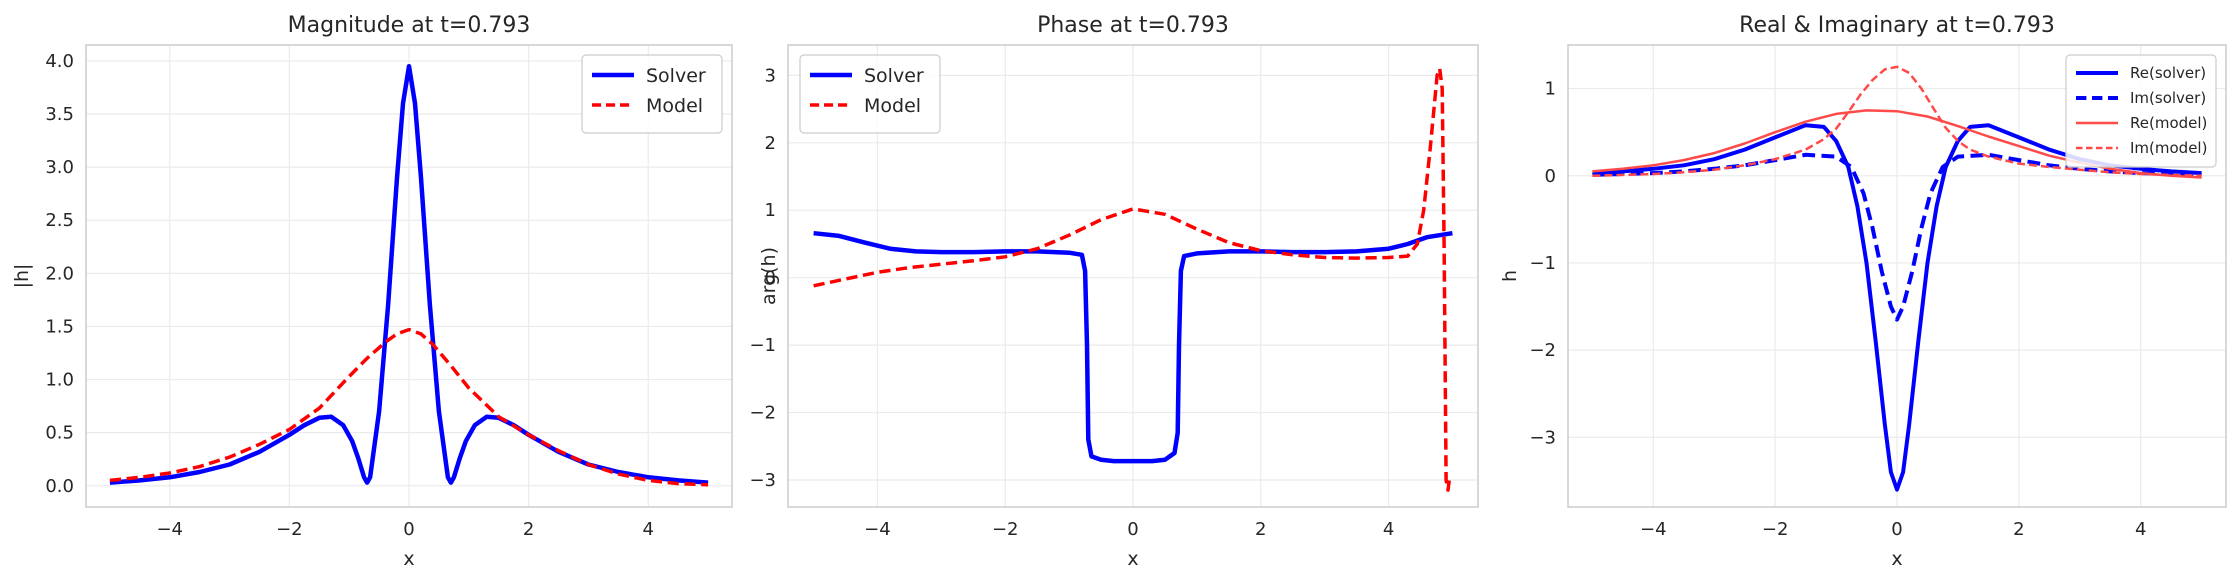  Describe the element at coordinates (1133, 25) in the screenshot. I see `chart-title: Phase at t=0.793` at that location.